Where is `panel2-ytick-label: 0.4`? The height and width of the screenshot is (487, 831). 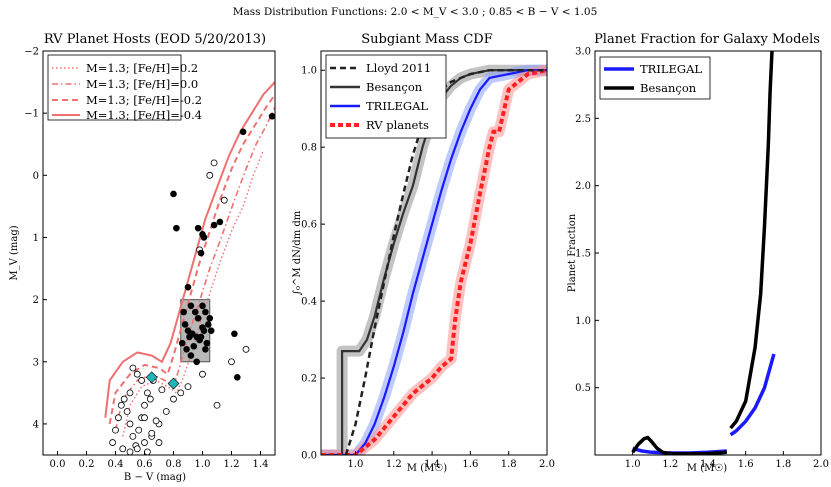 panel2-ytick-label: 0.4 is located at coordinates (309, 302).